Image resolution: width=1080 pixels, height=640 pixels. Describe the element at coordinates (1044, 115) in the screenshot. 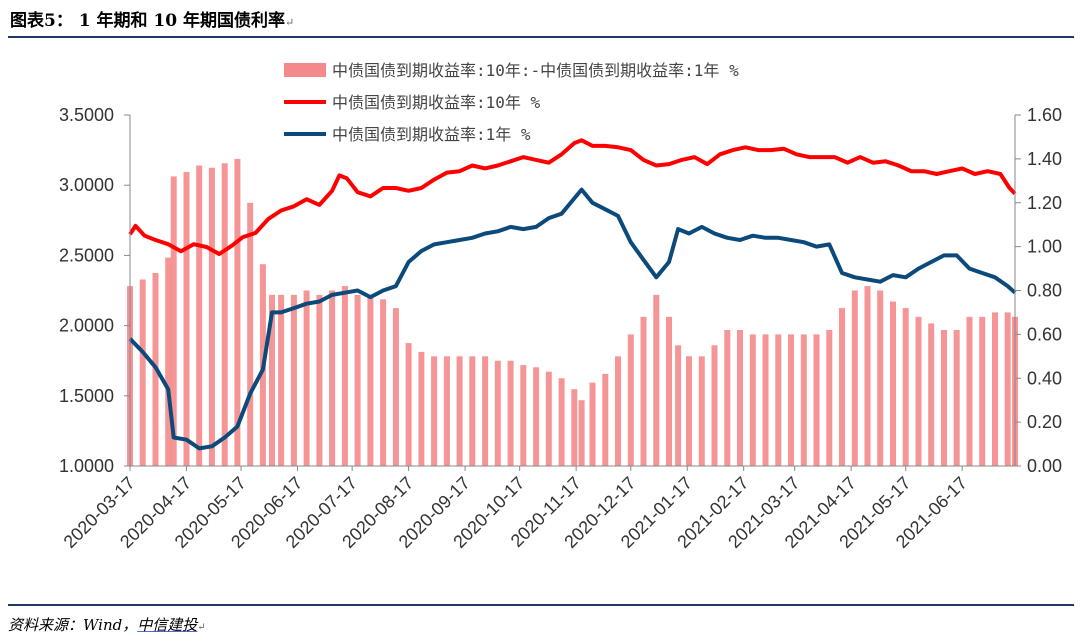

I see `y-right-tick-label: 1.60` at that location.